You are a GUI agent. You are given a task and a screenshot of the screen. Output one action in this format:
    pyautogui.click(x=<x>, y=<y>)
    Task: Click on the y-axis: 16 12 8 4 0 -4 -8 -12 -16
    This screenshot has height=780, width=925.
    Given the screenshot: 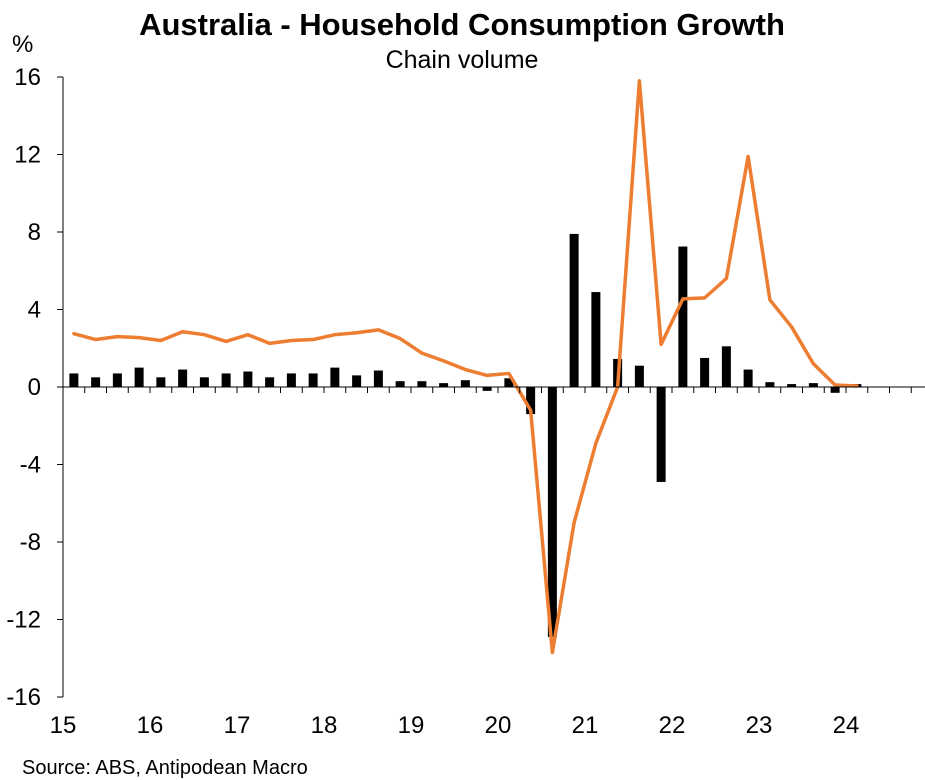 What is the action you would take?
    pyautogui.click(x=35, y=387)
    